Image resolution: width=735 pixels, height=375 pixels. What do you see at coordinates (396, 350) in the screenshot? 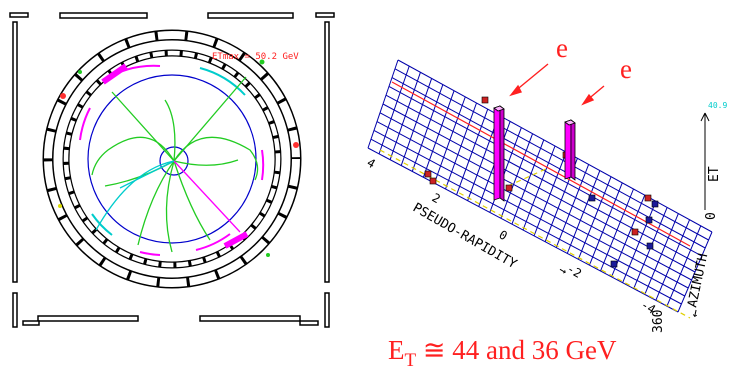
I see `caption-et: E` at bounding box center [396, 350].